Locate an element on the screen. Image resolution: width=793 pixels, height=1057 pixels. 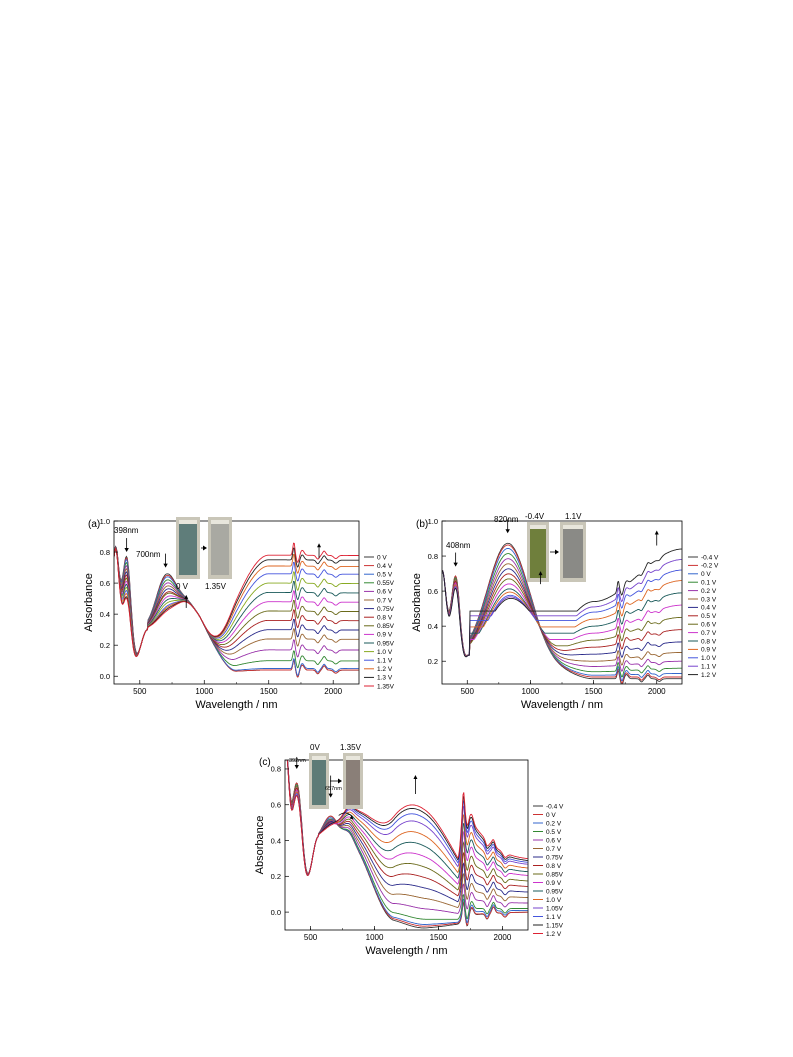
photo-label: 1.35V is located at coordinates (351, 747).